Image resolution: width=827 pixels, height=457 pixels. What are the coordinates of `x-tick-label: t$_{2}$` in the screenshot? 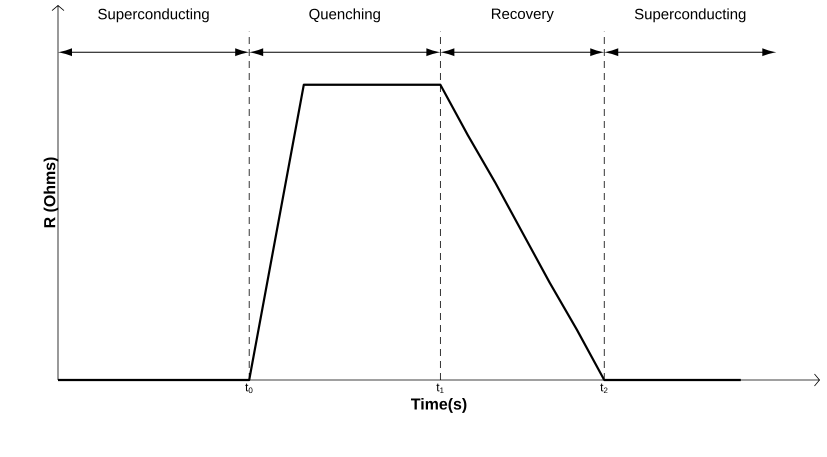 It's located at (604, 389).